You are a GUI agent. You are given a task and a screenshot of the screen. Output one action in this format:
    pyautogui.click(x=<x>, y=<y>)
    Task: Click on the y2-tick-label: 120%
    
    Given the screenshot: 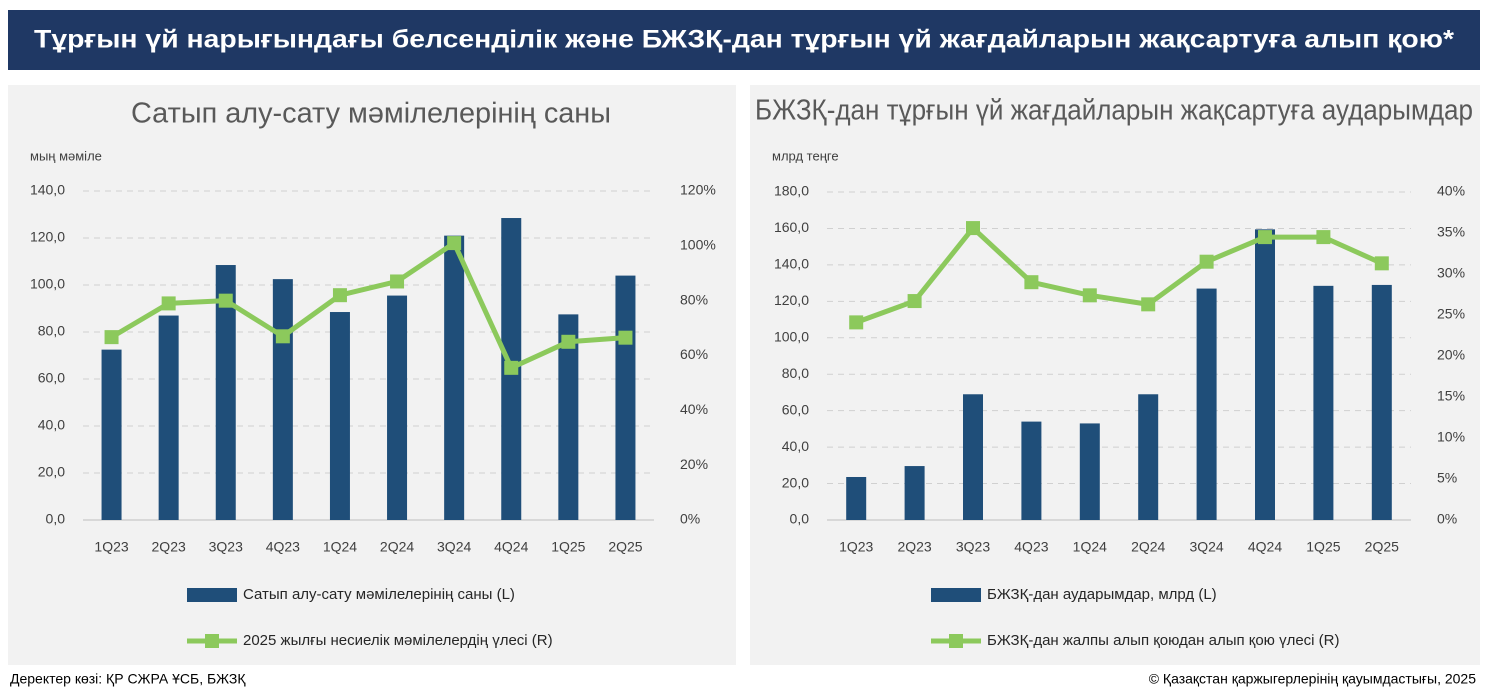 What is the action you would take?
    pyautogui.click(x=698, y=190)
    